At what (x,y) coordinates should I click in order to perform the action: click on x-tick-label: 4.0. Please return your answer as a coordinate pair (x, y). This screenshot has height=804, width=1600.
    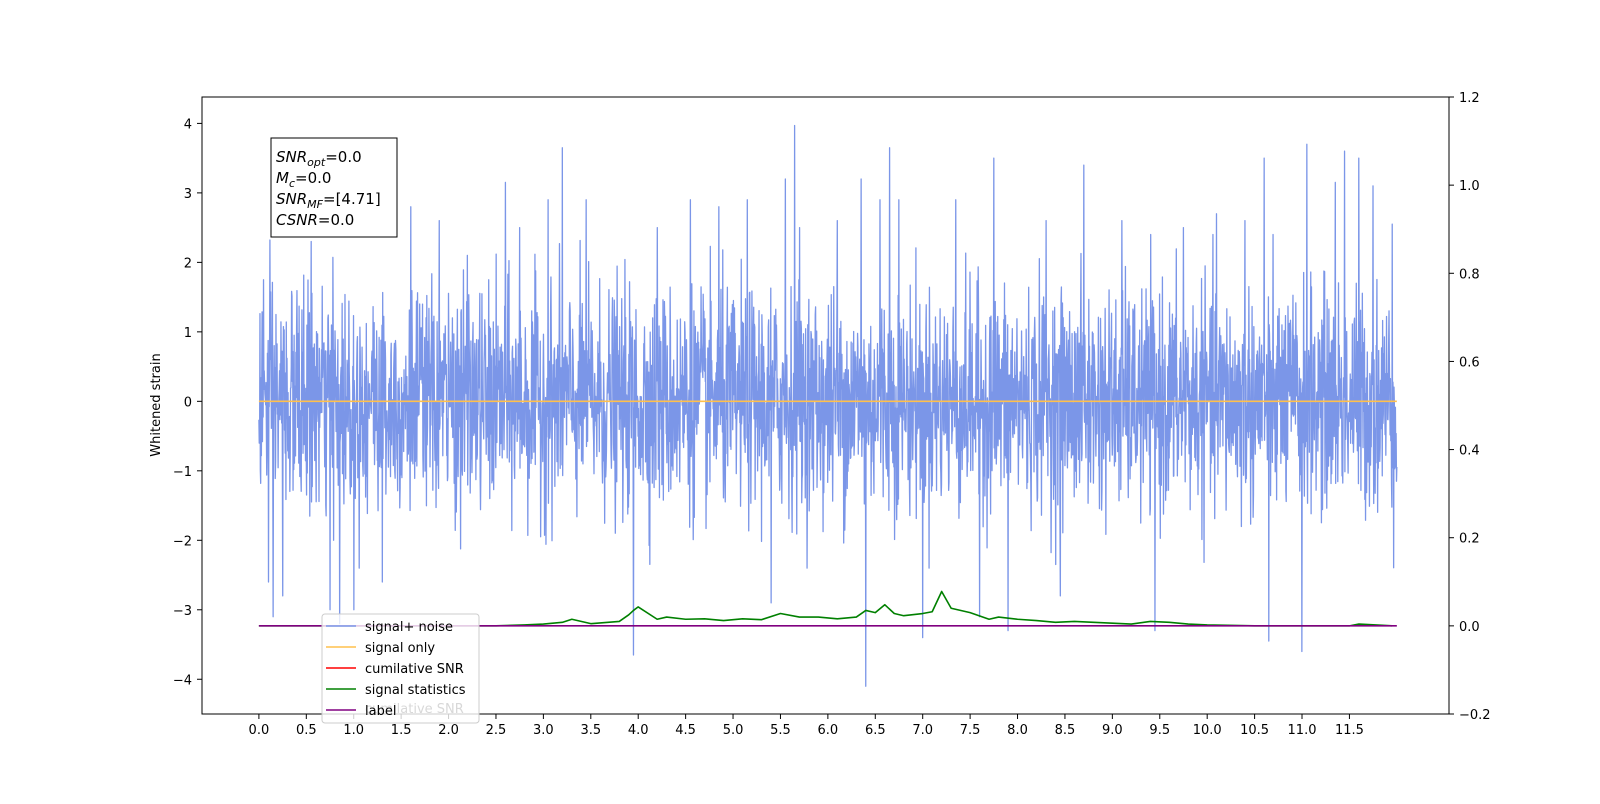
    Looking at the image, I should click on (638, 730).